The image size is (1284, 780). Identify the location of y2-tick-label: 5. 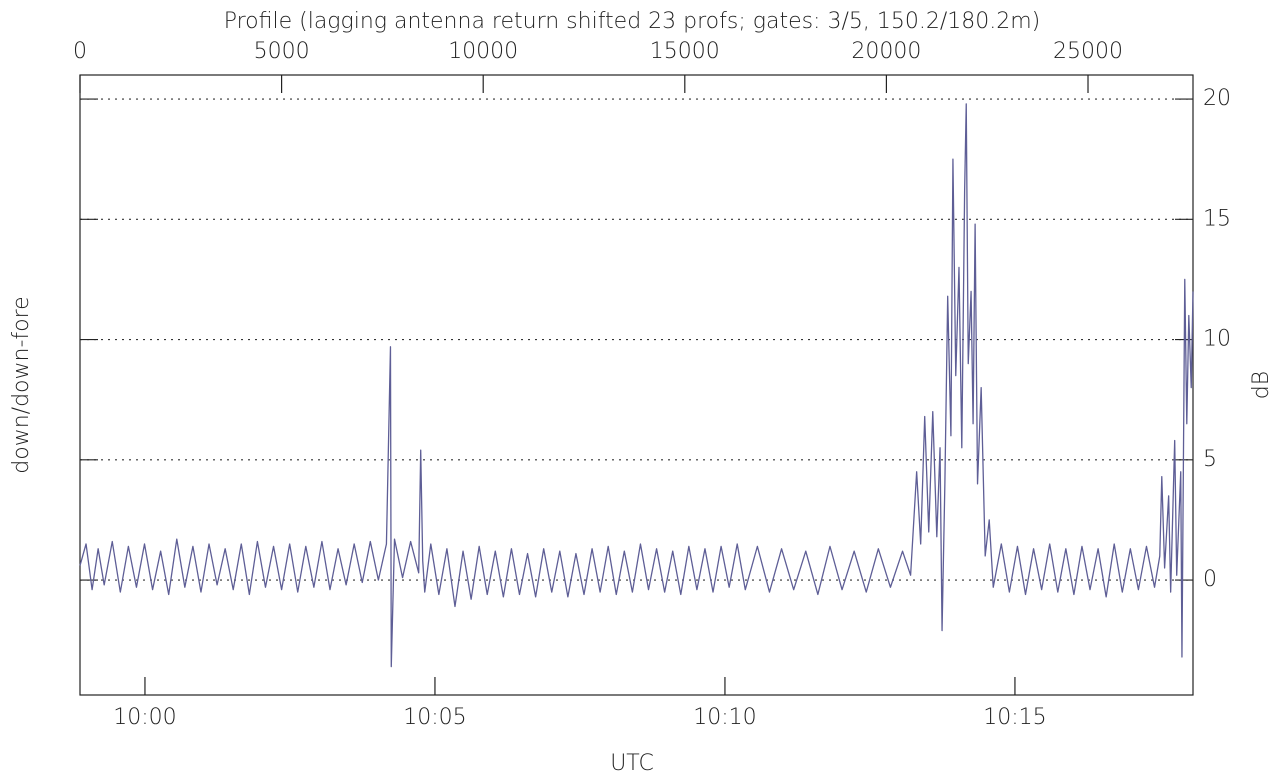
(1210, 459).